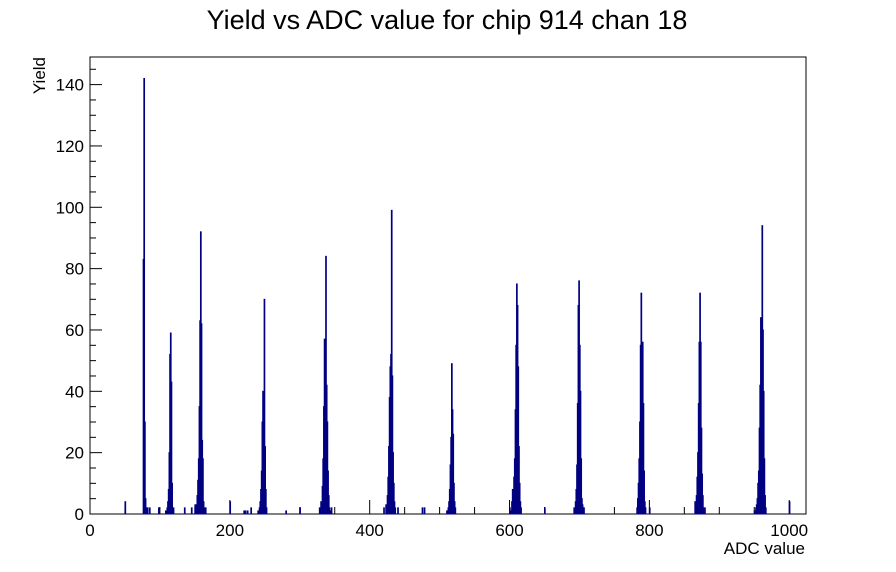 Image resolution: width=896 pixels, height=572 pixels. Describe the element at coordinates (89, 530) in the screenshot. I see `x-tick-label: 0` at that location.